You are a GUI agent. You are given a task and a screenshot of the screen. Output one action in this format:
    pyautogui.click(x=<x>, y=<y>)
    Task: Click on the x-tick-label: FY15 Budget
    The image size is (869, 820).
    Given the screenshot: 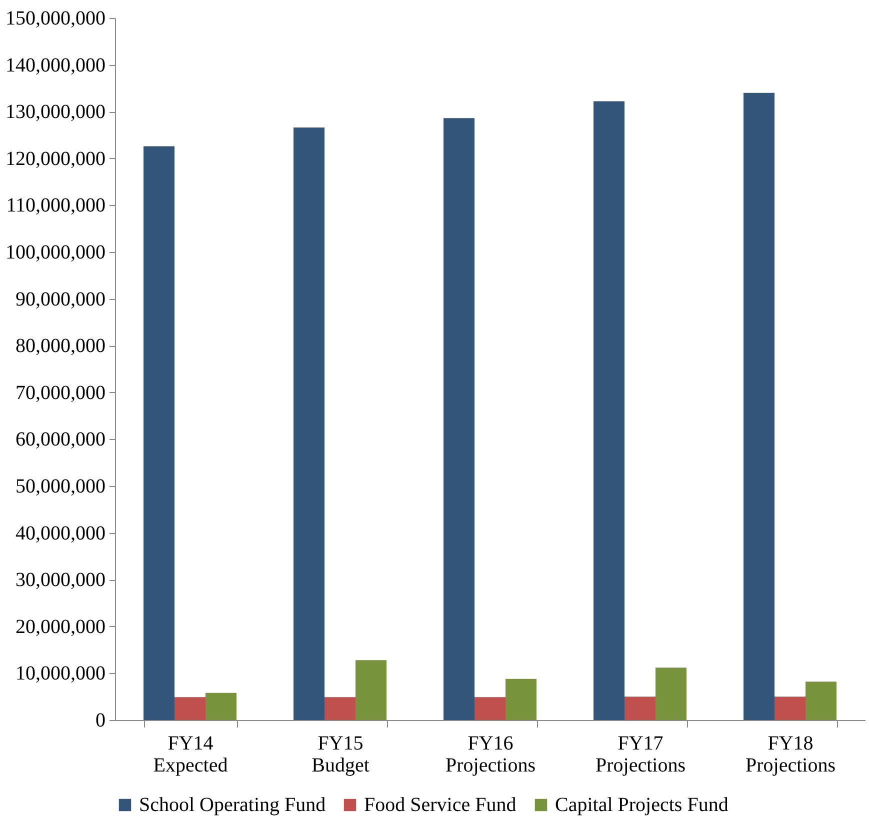 What is the action you would take?
    pyautogui.click(x=341, y=754)
    